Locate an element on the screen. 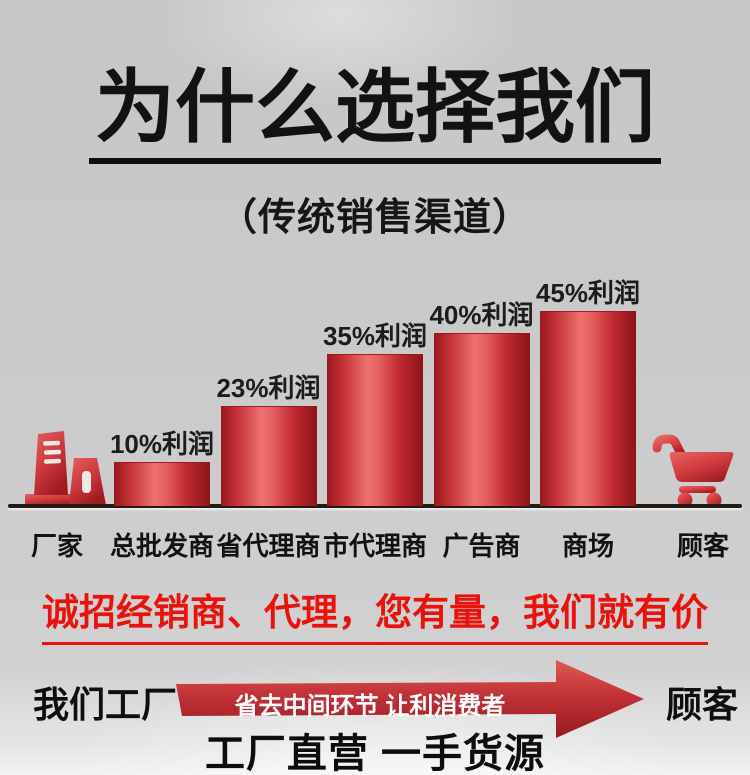 The image size is (750, 775). bar-value-label: 45%利润 is located at coordinates (588, 293).